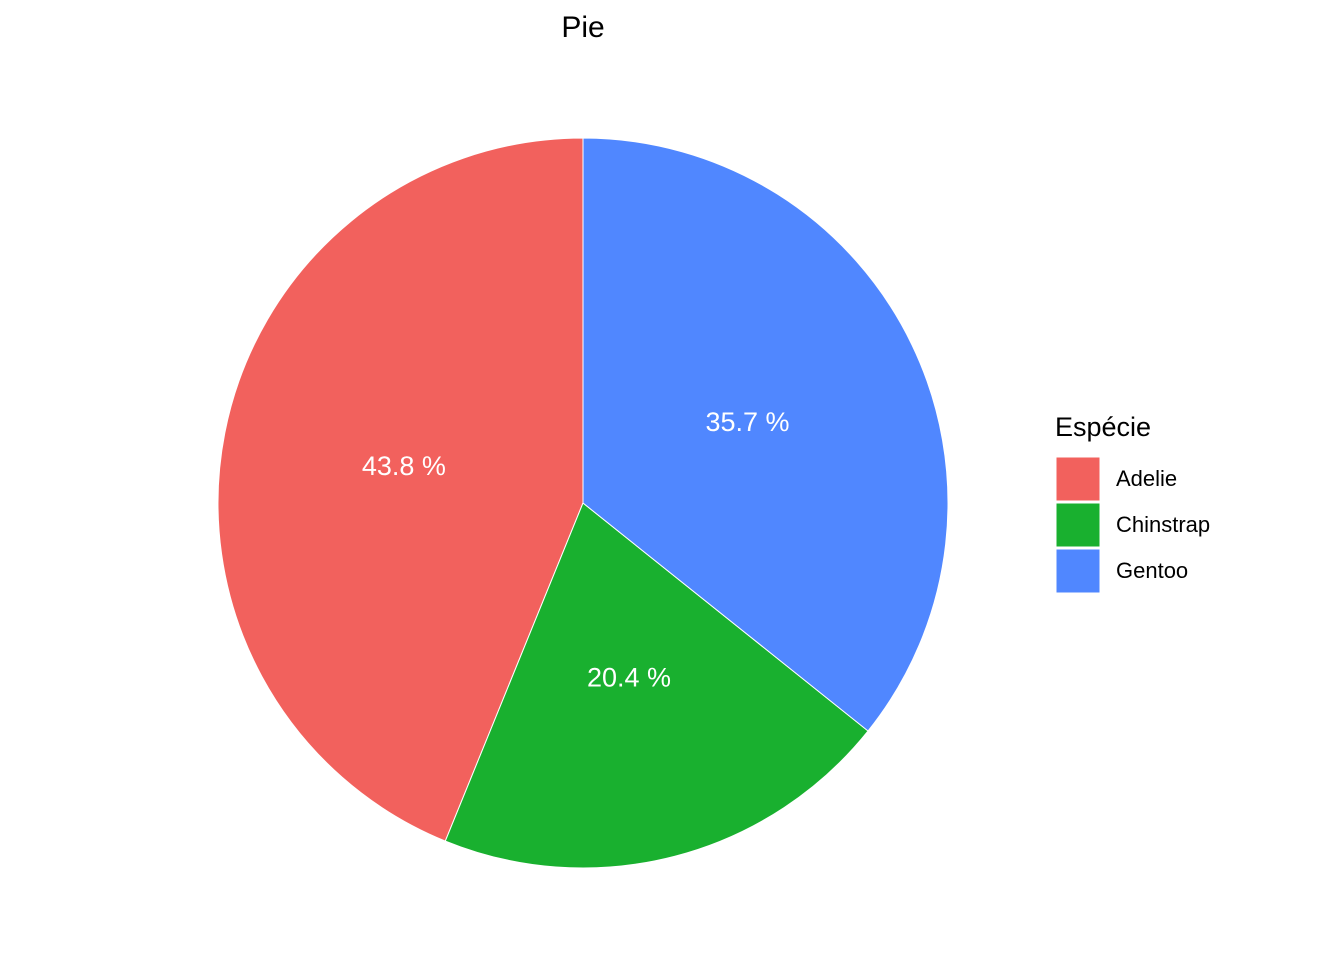  What do you see at coordinates (404, 466) in the screenshot?
I see `data-label: 43.8 %` at bounding box center [404, 466].